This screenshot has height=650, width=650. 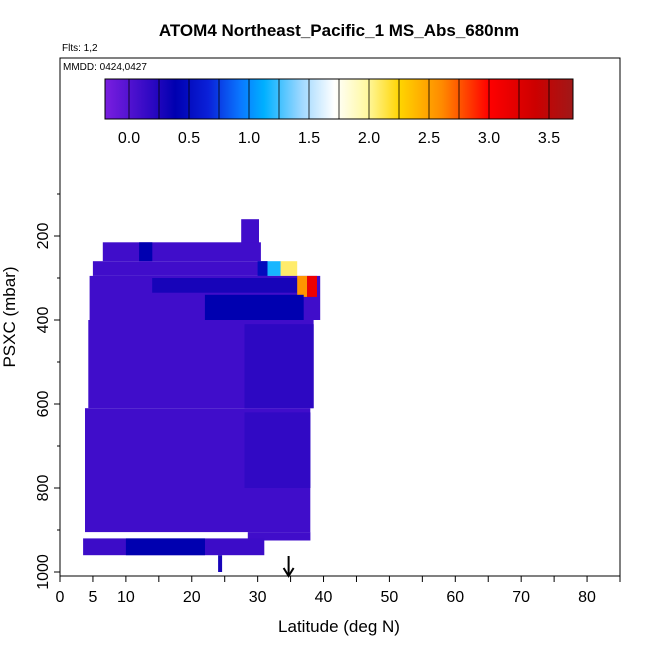 I want to click on x-tick-label: 50, so click(x=390, y=597).